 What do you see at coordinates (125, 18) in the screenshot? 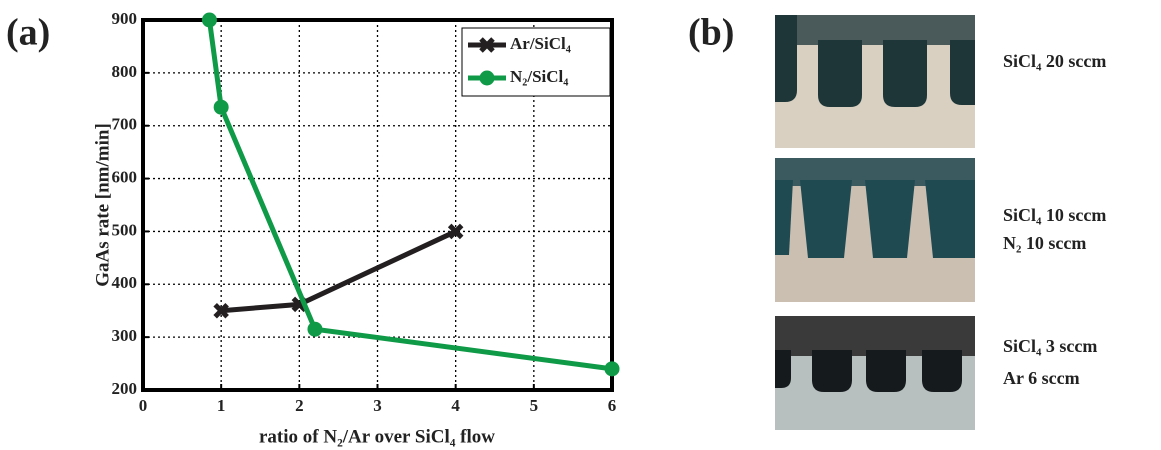
I see `y-tick-label: 900` at bounding box center [125, 18].